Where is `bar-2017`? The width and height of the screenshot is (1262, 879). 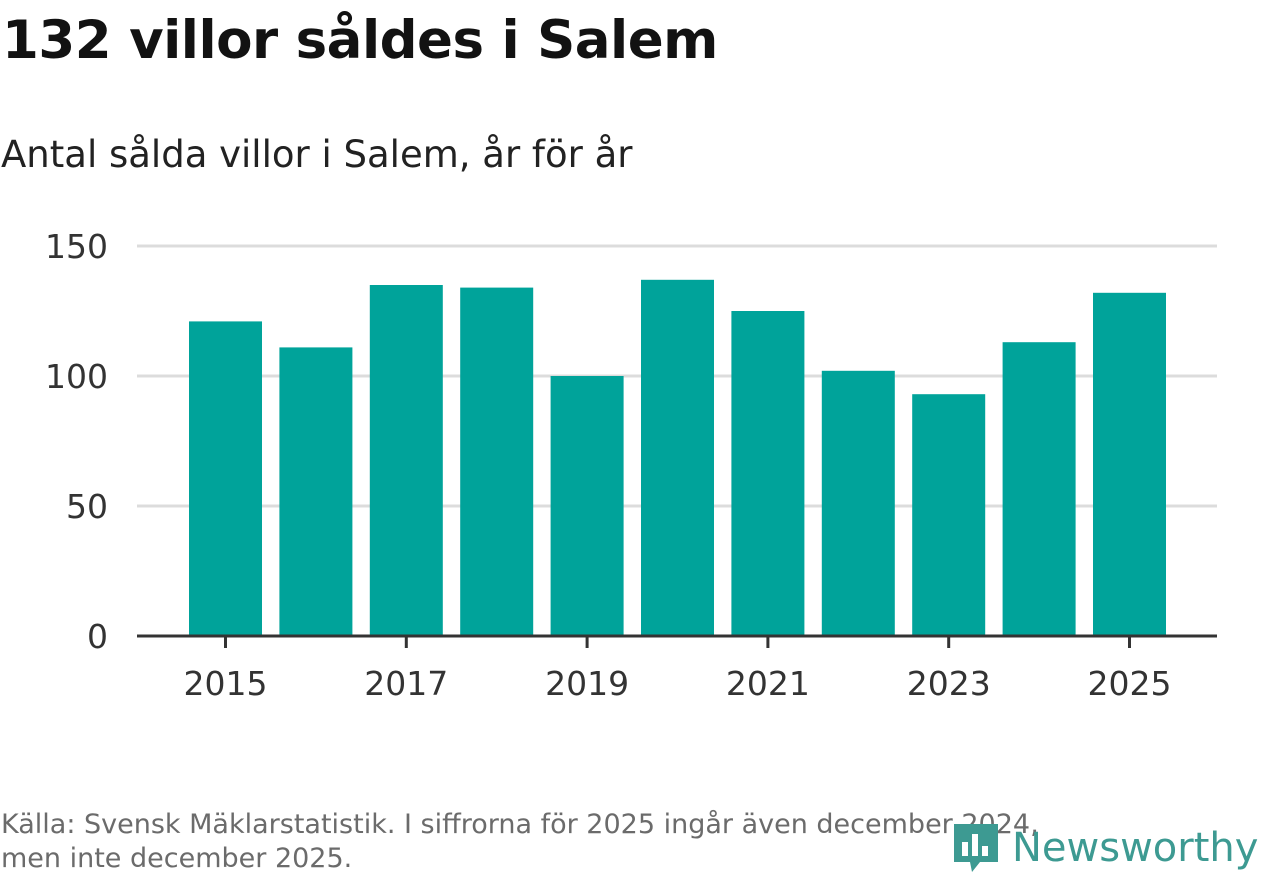 bar-2017 is located at coordinates (406, 460).